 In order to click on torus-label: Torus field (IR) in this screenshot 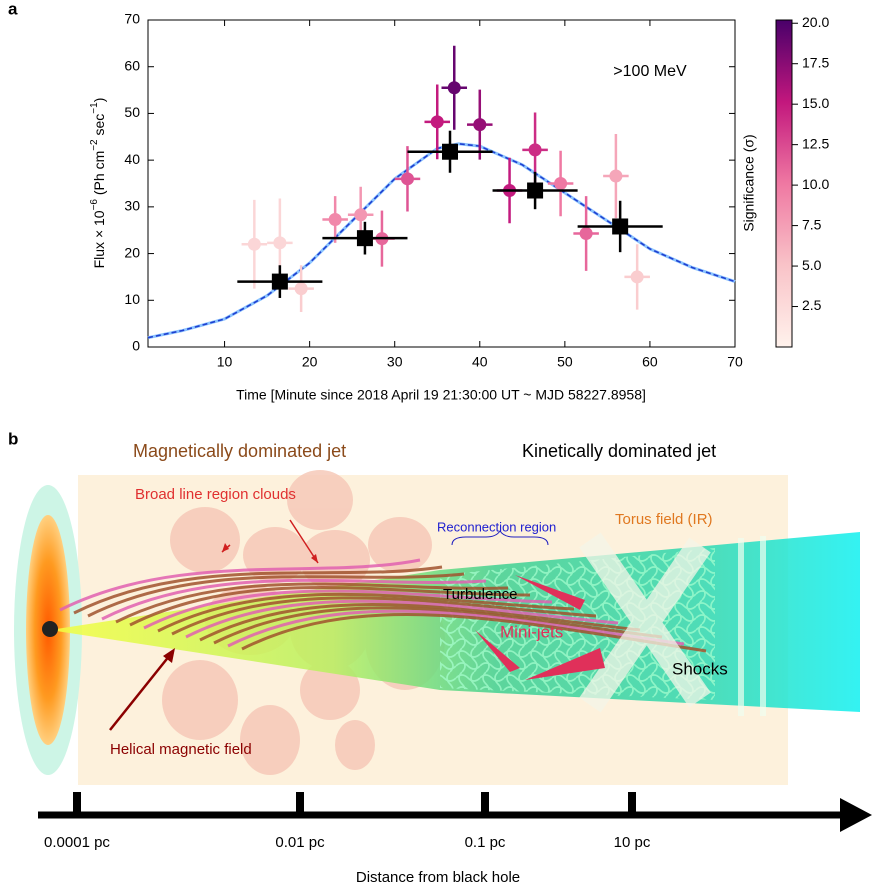, I will do `click(664, 519)`.